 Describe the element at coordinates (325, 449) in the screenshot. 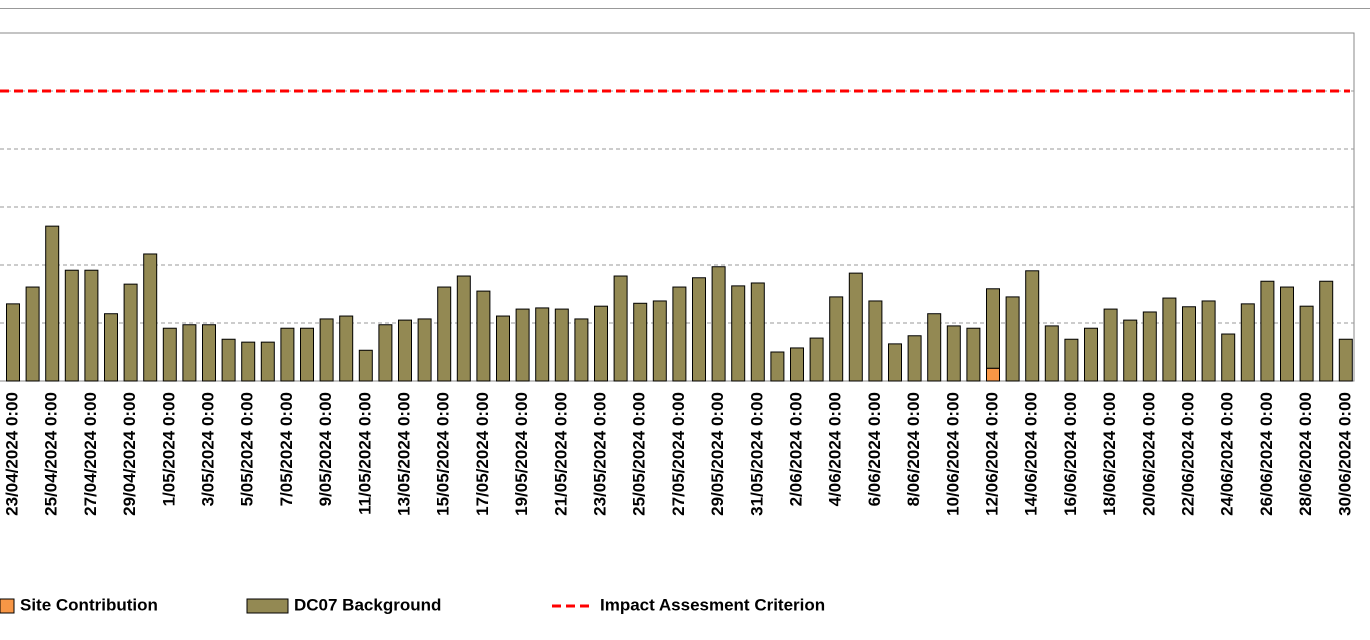

I see `x-tick-label: 9/05/2024 0:00` at that location.